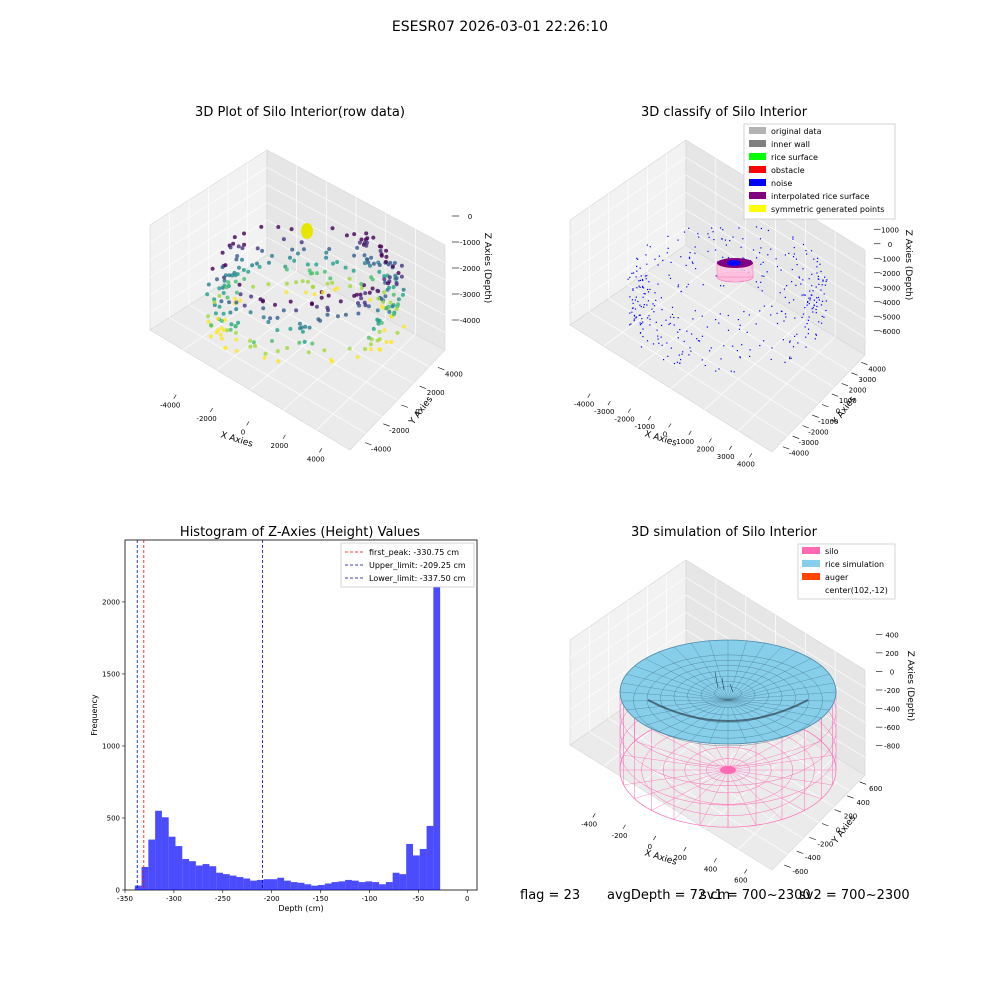 The image size is (1000, 1000). What do you see at coordinates (589, 825) in the screenshot?
I see `plot-simulation-x-tick-label: -400` at bounding box center [589, 825].